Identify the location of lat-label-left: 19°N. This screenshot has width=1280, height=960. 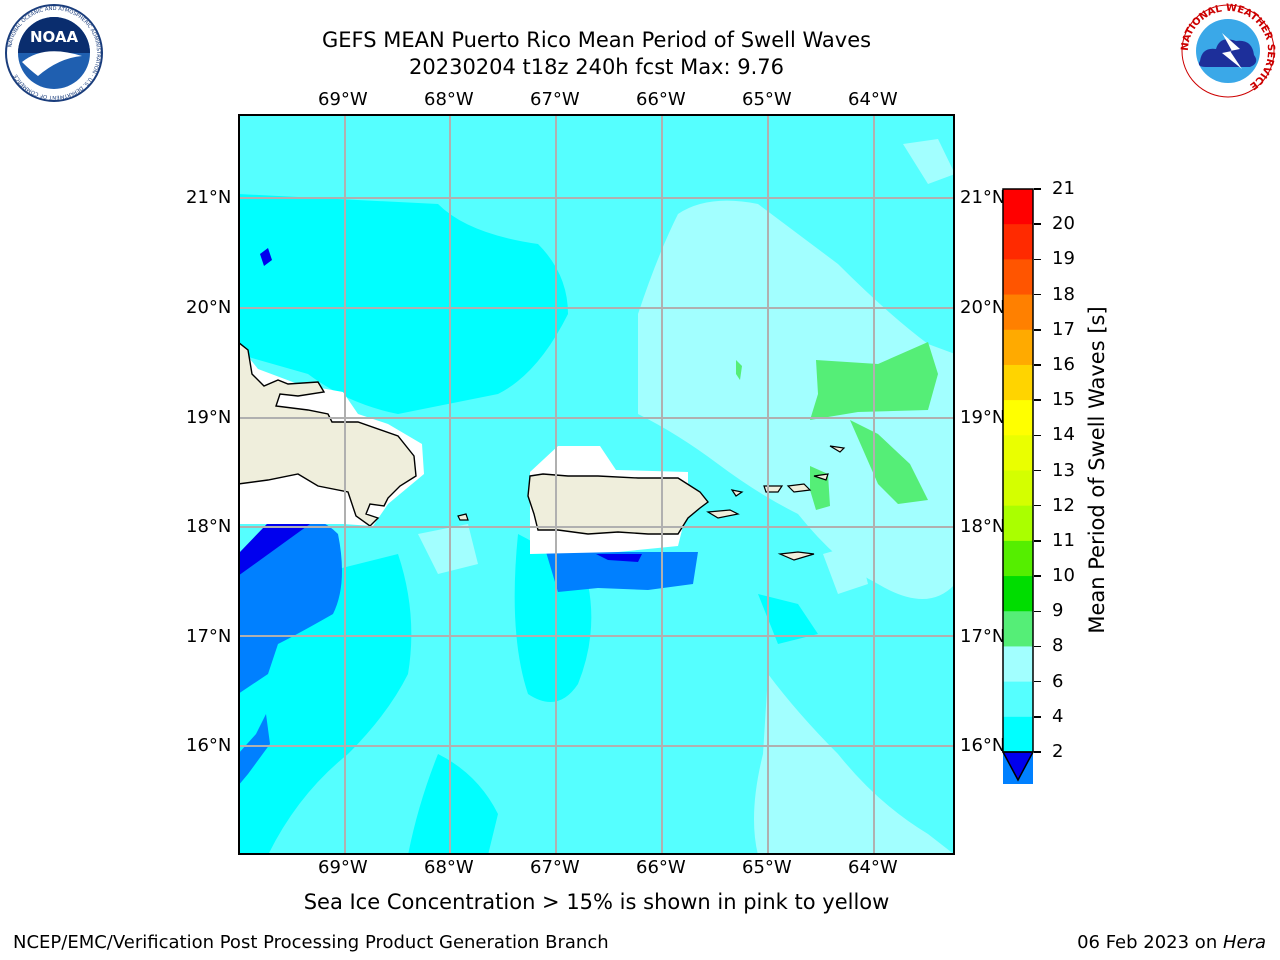
(209, 417).